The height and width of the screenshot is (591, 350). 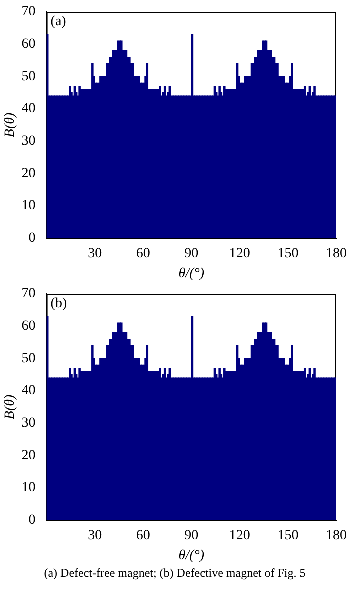 What do you see at coordinates (175, 573) in the screenshot?
I see `text: (a) Defect-free magnet; (b) Defective magnet of Fig. 5` at bounding box center [175, 573].